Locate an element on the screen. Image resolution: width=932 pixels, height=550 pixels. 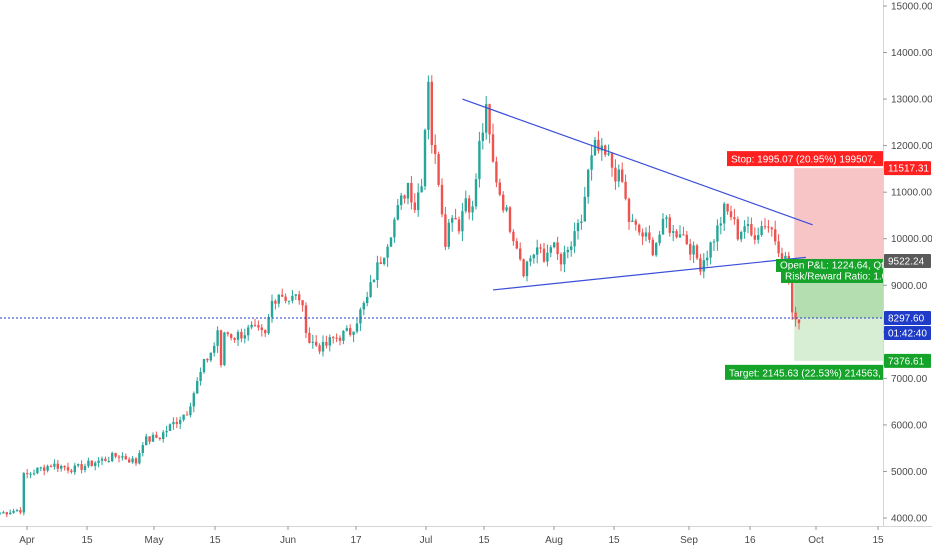
risk-reward-label-box is located at coordinates (832, 276).